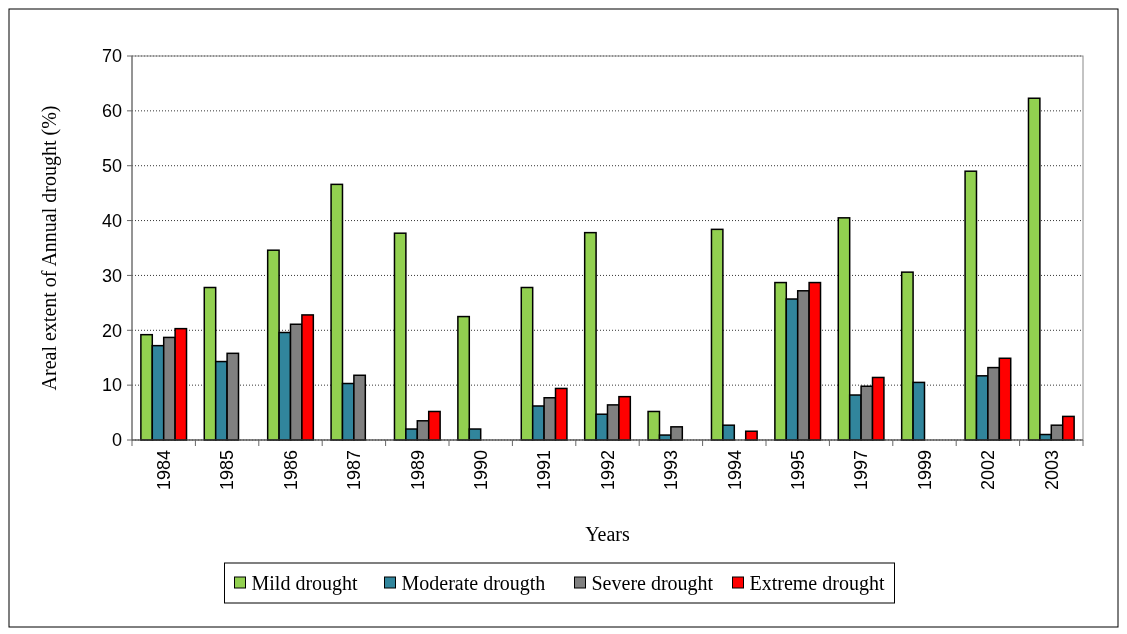  Describe the element at coordinates (924, 470) in the screenshot. I see `x-tick-label: 1999` at that location.